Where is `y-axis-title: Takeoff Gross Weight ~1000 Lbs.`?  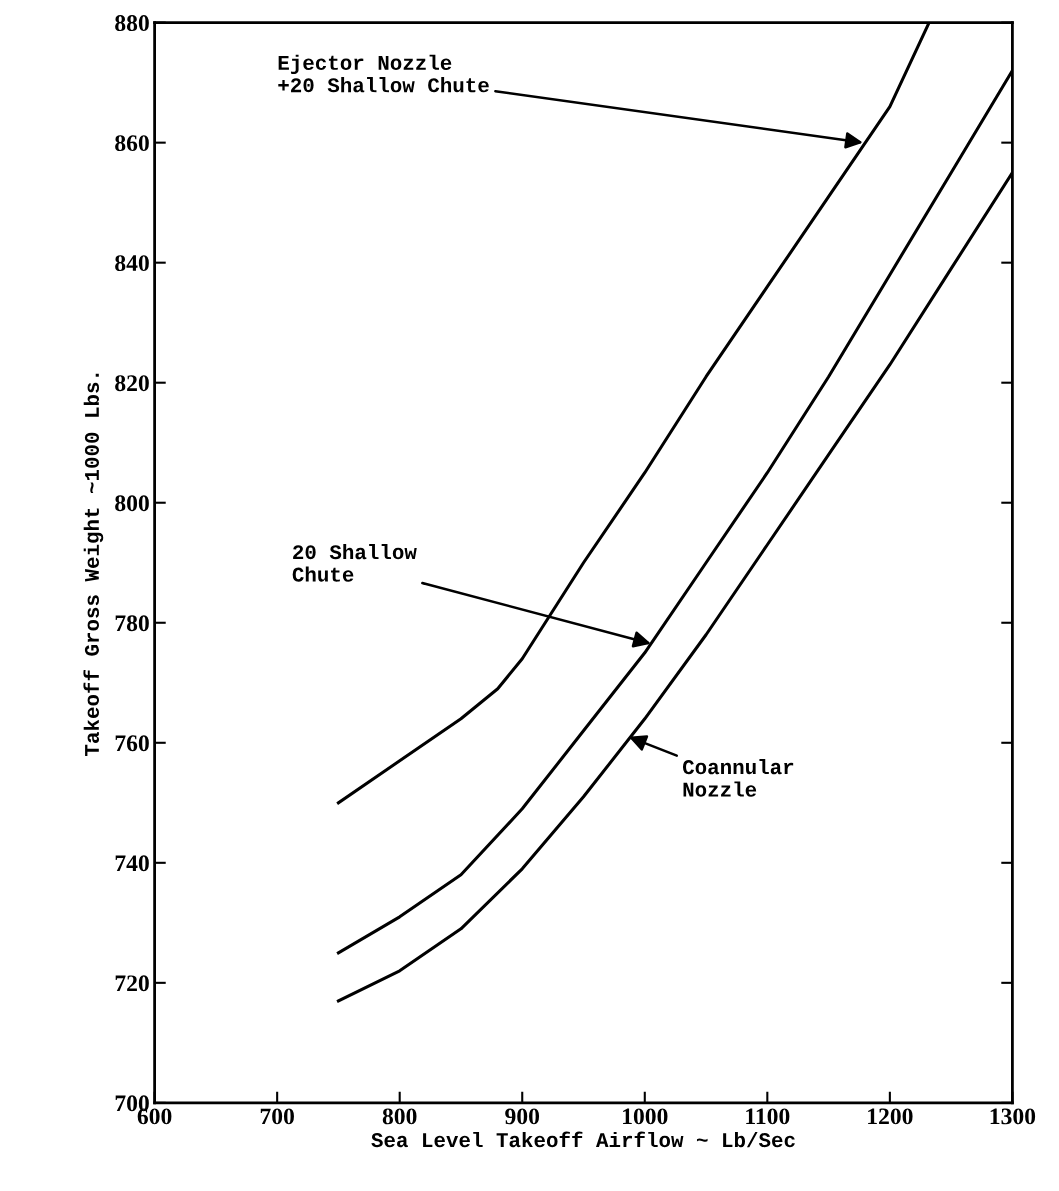 y-axis-title: Takeoff Gross Weight ~1000 Lbs. is located at coordinates (93, 564).